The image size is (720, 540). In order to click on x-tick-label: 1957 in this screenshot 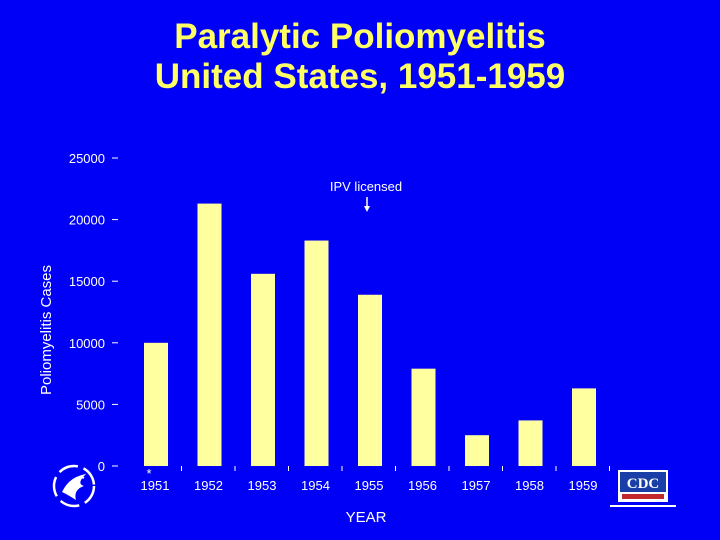, I will do `click(476, 485)`.